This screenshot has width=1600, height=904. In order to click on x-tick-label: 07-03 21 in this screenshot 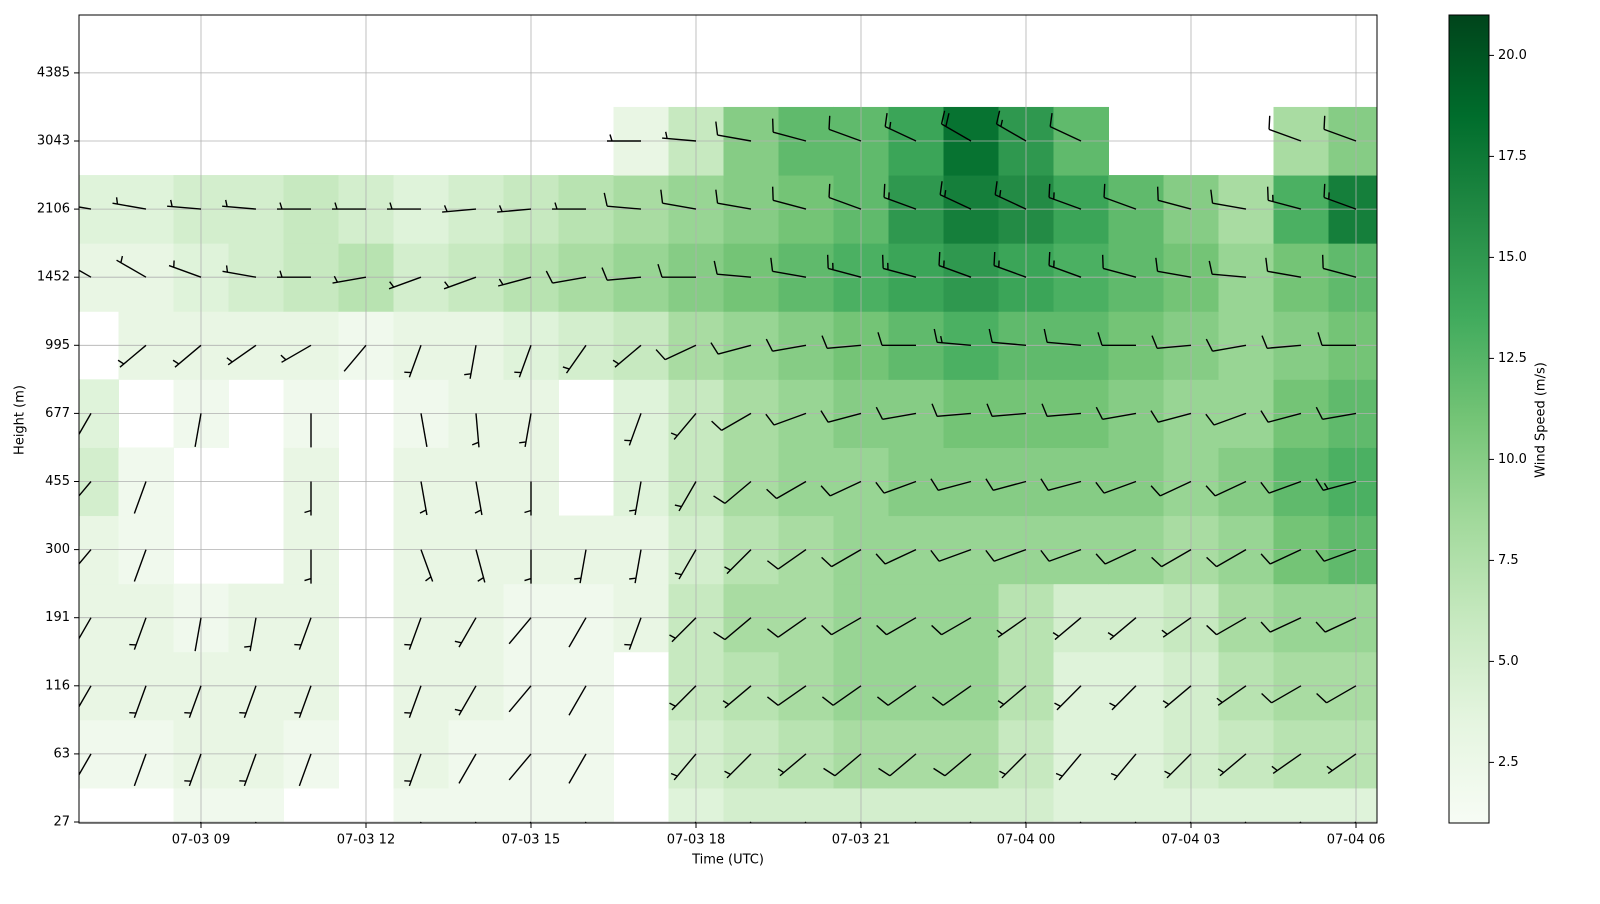, I will do `click(861, 840)`.